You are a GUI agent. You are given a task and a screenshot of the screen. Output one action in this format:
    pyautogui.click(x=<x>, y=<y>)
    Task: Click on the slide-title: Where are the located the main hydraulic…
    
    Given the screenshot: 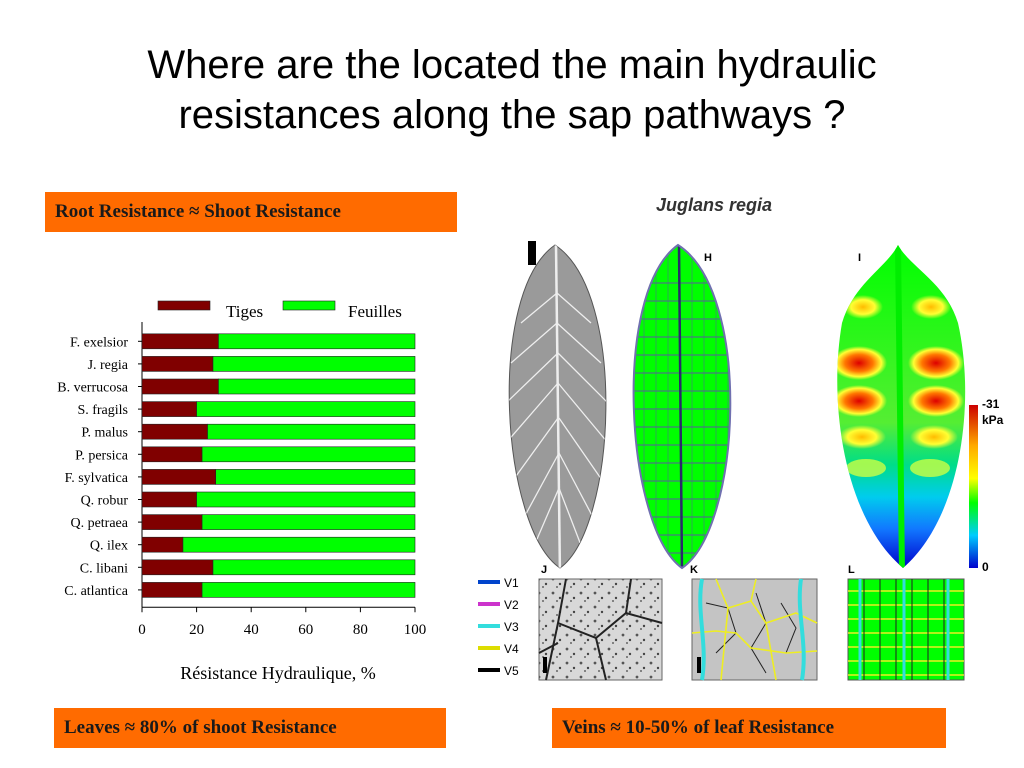 What is the action you would take?
    pyautogui.click(x=512, y=90)
    